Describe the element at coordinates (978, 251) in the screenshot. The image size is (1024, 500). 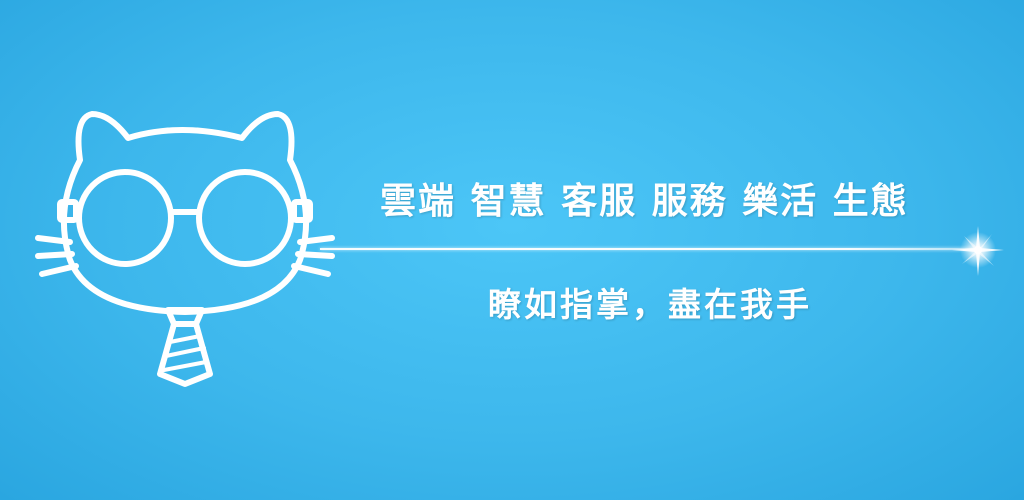
I see `sparkle-star-icon` at that location.